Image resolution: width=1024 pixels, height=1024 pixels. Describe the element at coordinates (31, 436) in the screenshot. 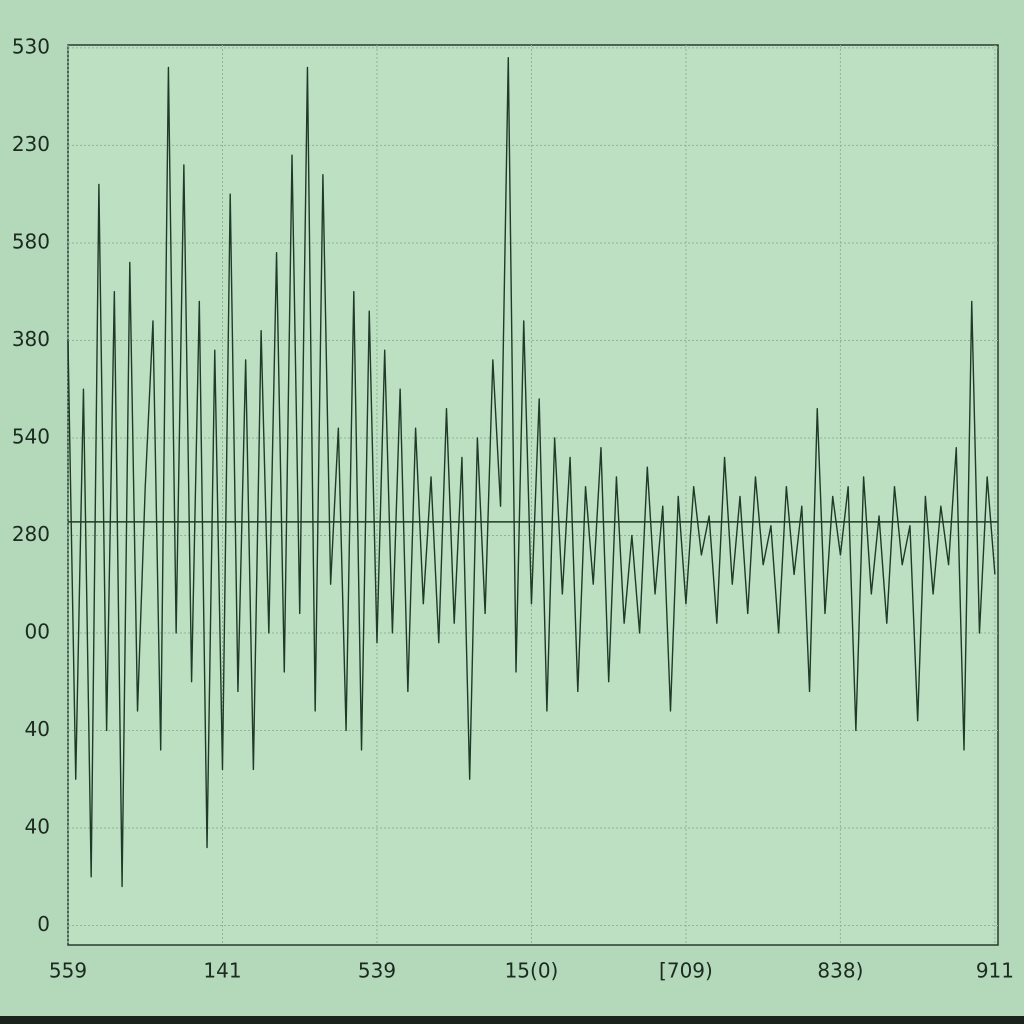

I see `y-tick-label: 540` at that location.